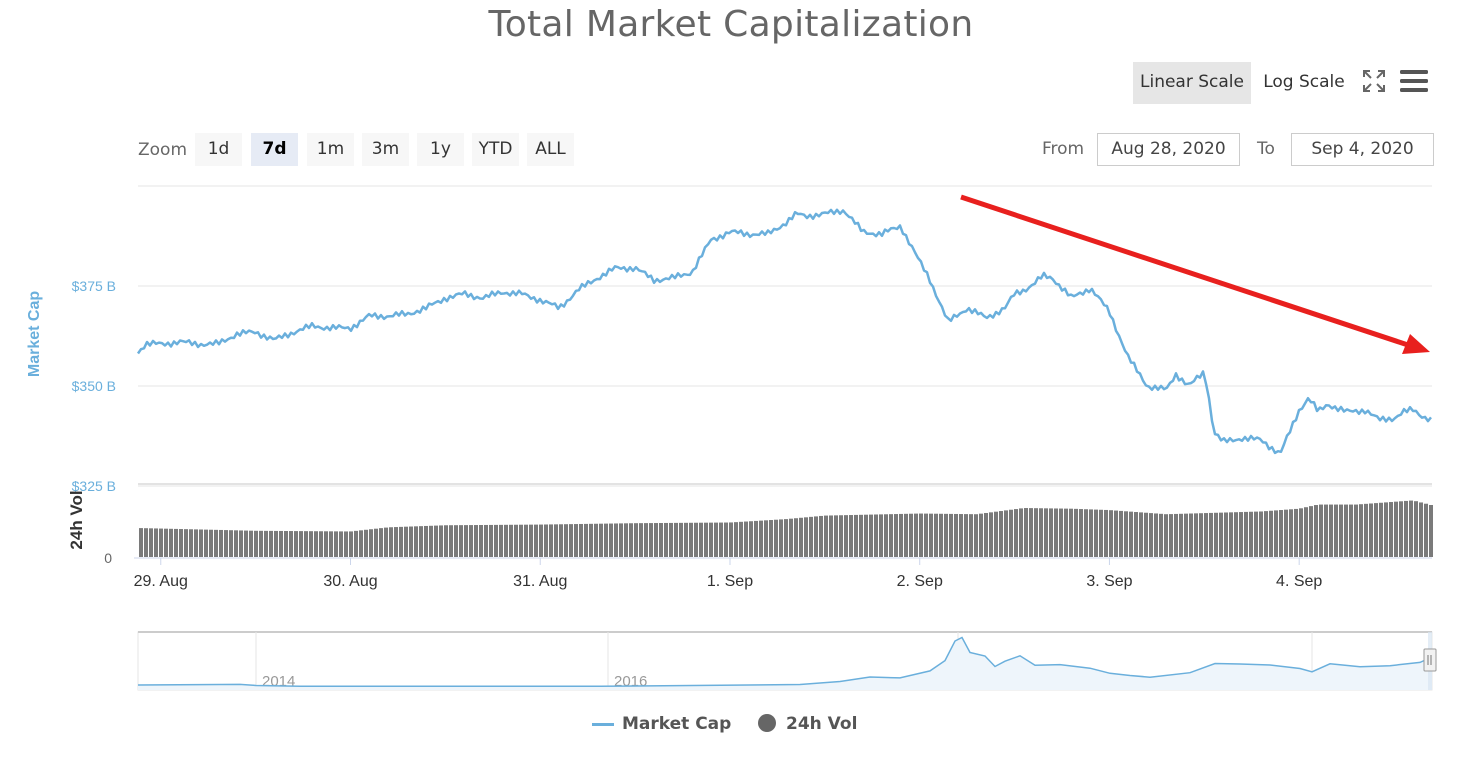  What do you see at coordinates (730, 581) in the screenshot?
I see `x-tick-label: 1. Sep` at bounding box center [730, 581].